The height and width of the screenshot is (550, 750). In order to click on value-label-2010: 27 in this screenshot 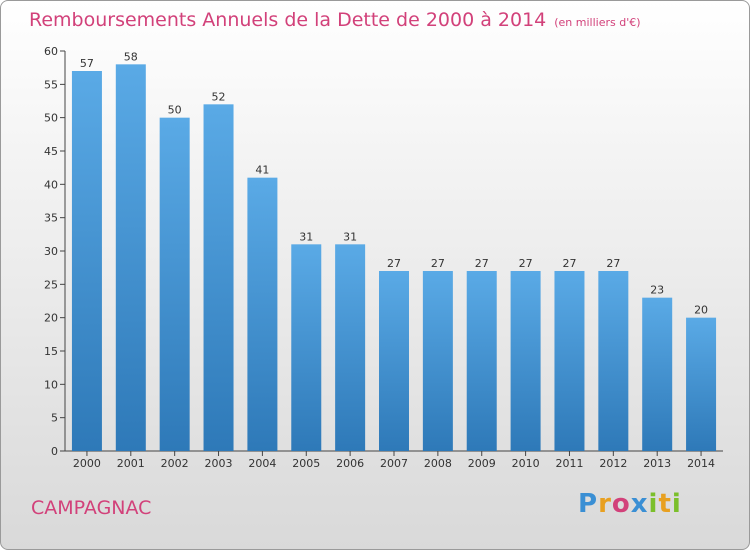, I will do `click(526, 263)`.